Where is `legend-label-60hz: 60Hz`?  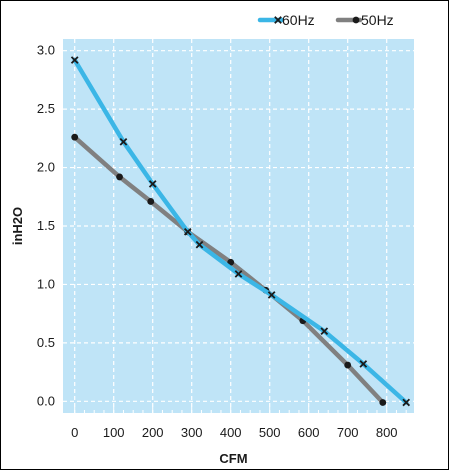 legend-label-60hz: 60Hz is located at coordinates (298, 20).